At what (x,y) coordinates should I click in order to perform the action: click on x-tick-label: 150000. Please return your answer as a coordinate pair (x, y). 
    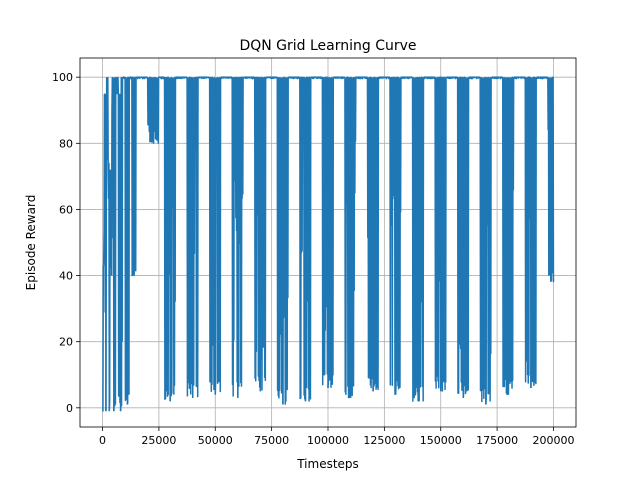
    Looking at the image, I should click on (441, 440).